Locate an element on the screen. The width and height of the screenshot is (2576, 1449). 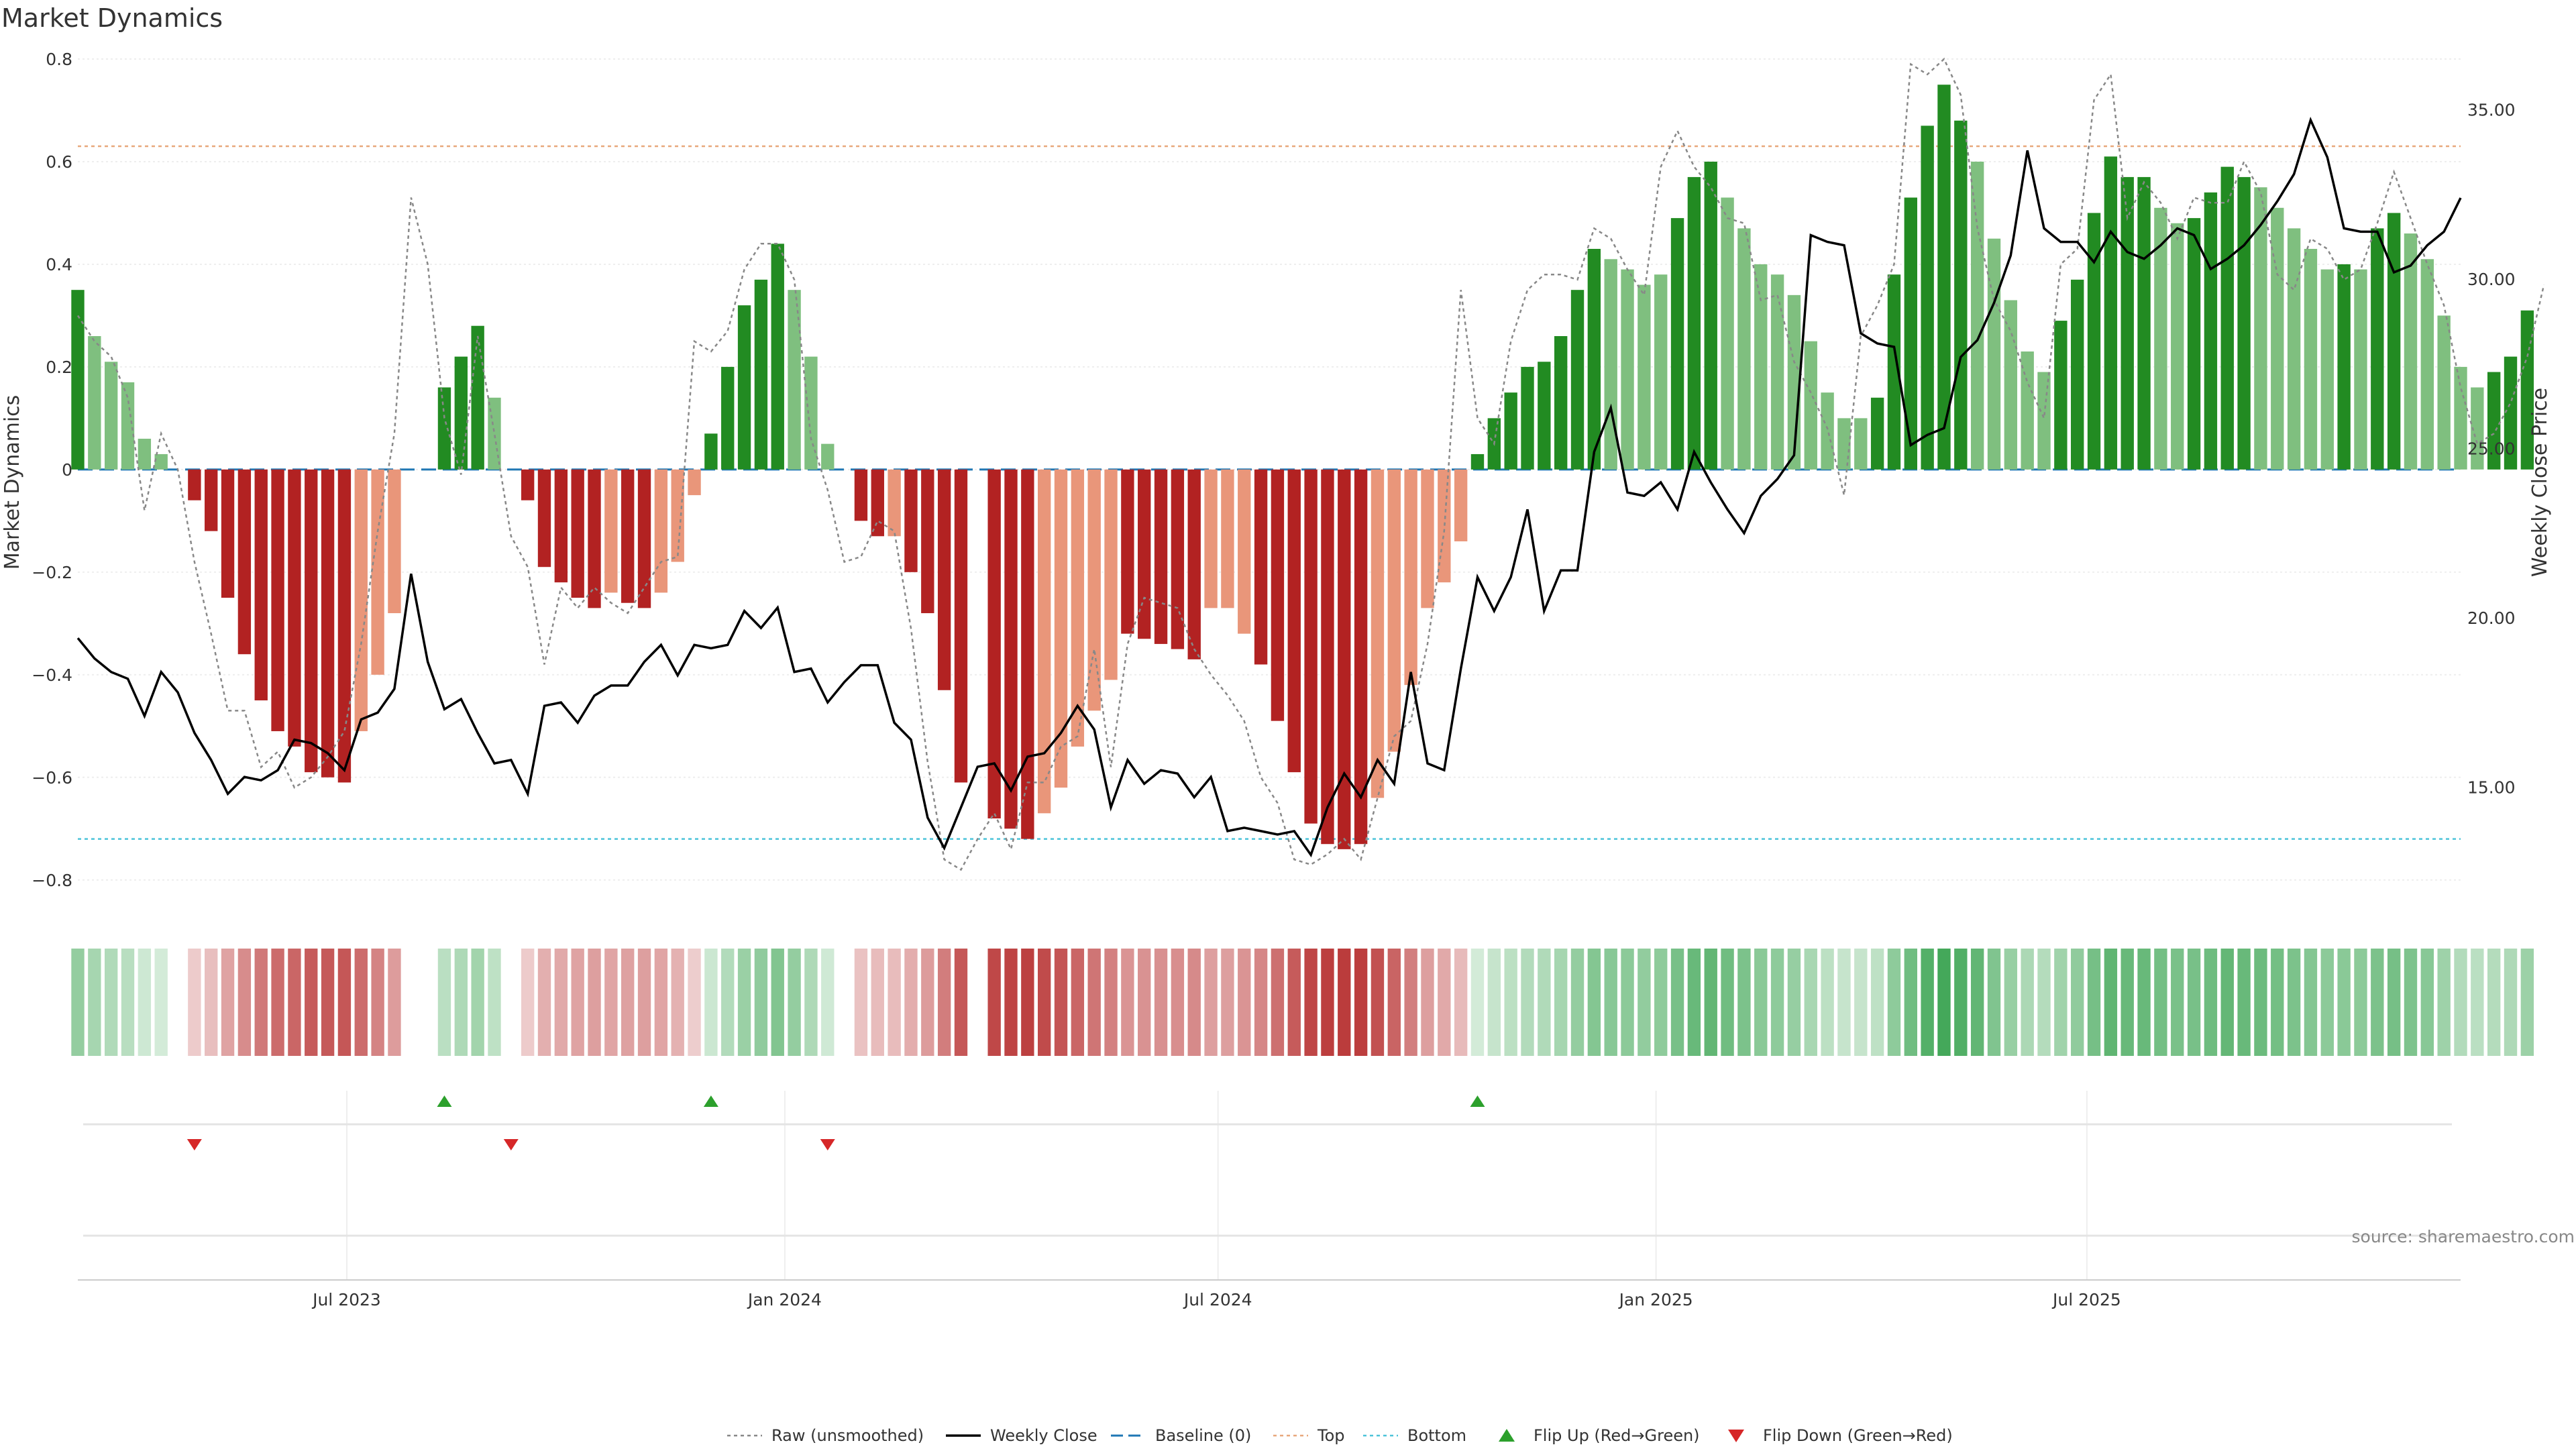
legend-label: Raw (unsmoothed) is located at coordinates (847, 1435).